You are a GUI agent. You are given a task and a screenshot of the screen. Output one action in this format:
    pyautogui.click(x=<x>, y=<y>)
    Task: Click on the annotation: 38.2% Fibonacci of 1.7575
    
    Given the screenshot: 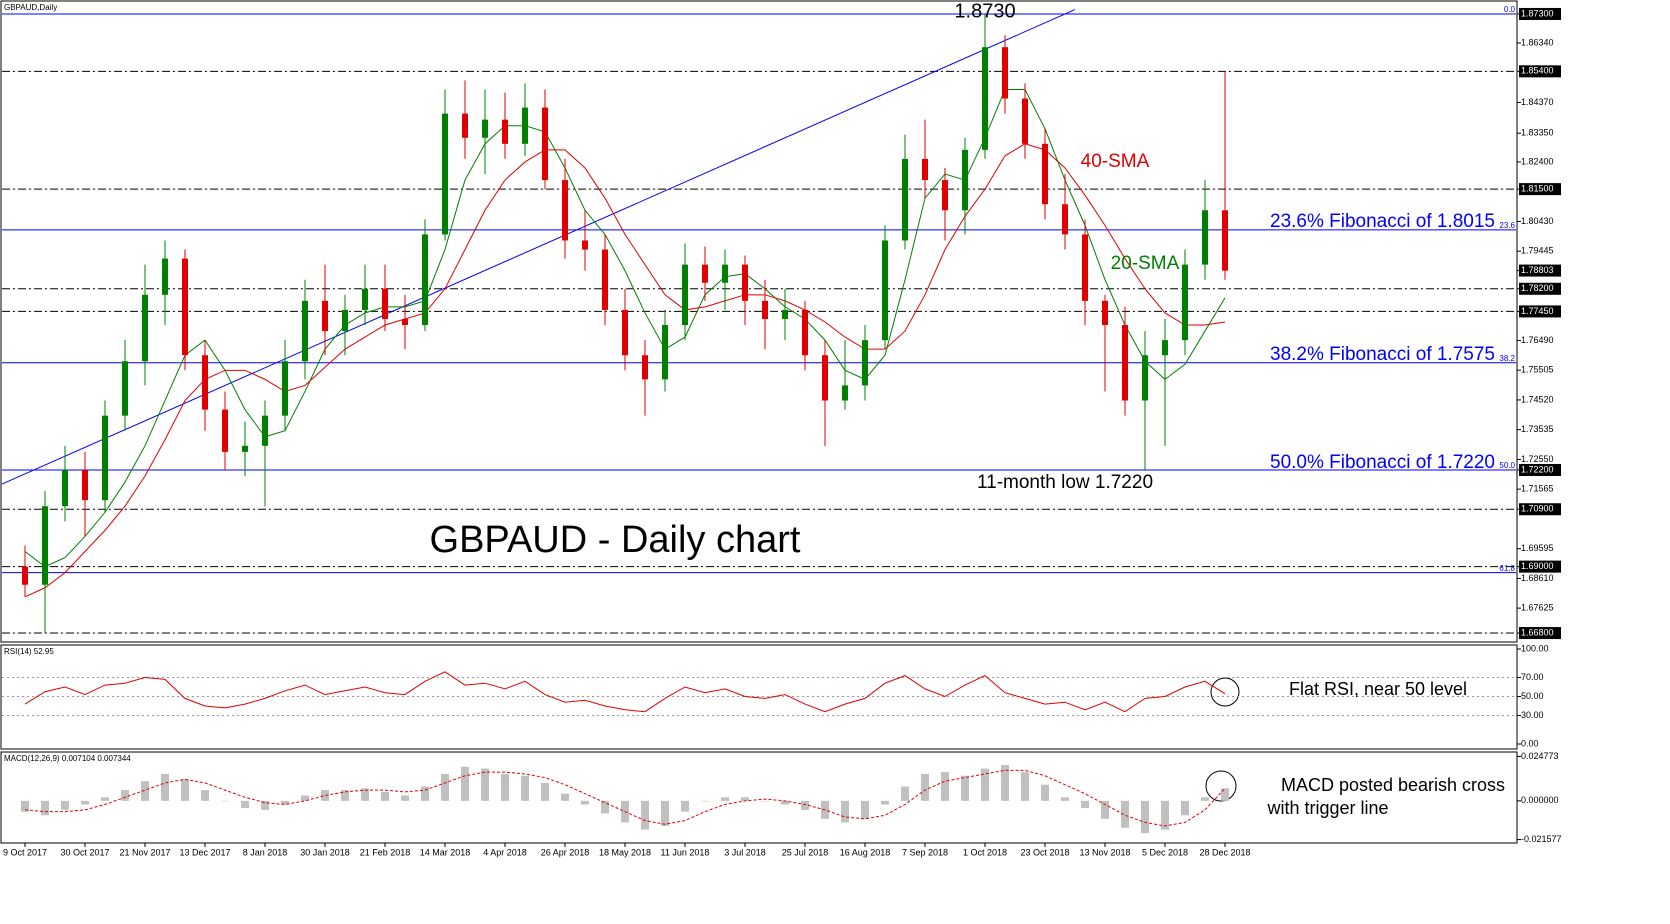 What is the action you would take?
    pyautogui.click(x=1382, y=354)
    